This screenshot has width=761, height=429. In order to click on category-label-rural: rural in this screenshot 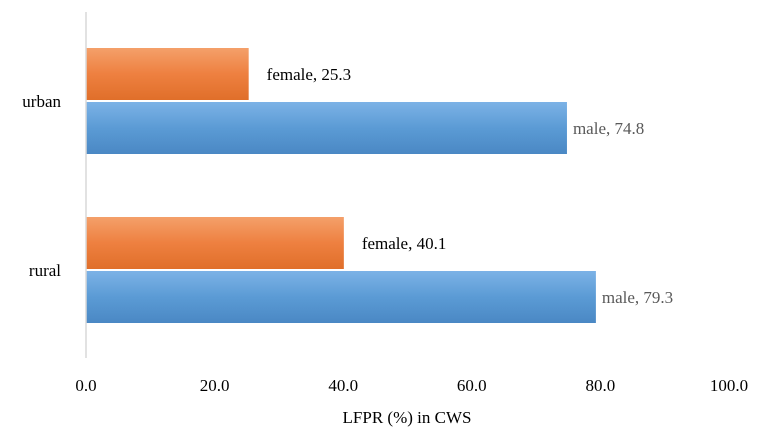, I will do `click(45, 270)`.